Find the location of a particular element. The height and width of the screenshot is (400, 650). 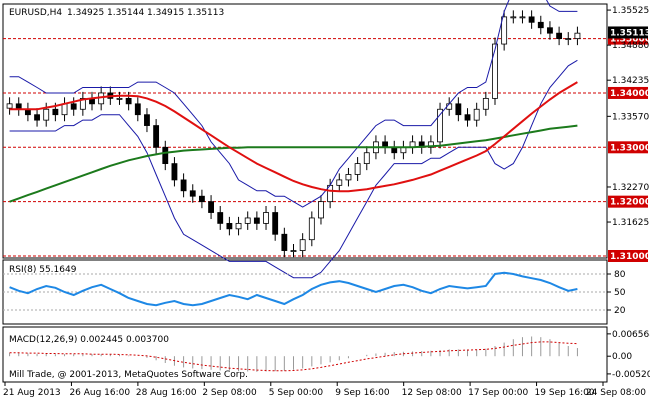

time-tick-label: 21 Aug 2013 is located at coordinates (32, 393).